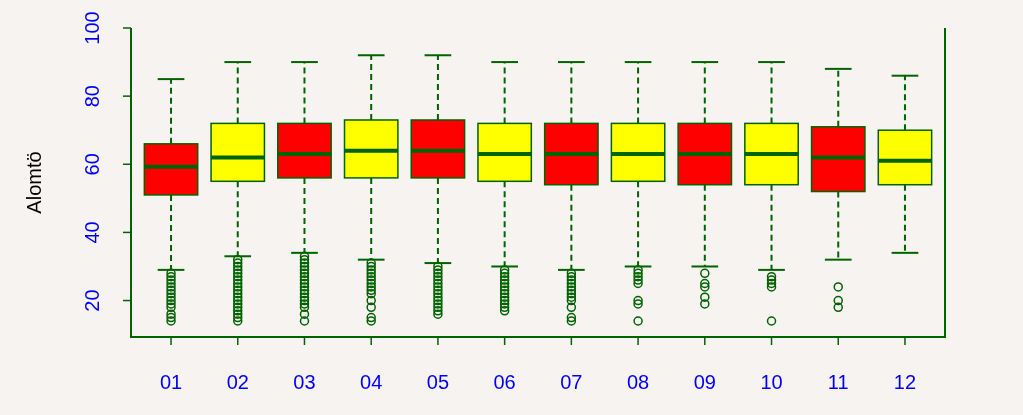 The width and height of the screenshot is (1023, 415). Describe the element at coordinates (92, 164) in the screenshot. I see `y-tick-label: 60` at that location.